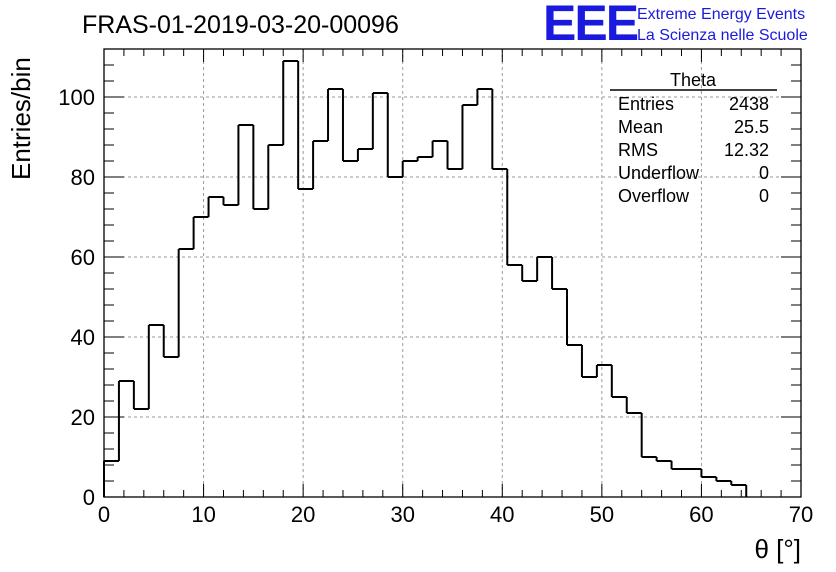  I want to click on y-tick-label: 100, so click(76, 97).